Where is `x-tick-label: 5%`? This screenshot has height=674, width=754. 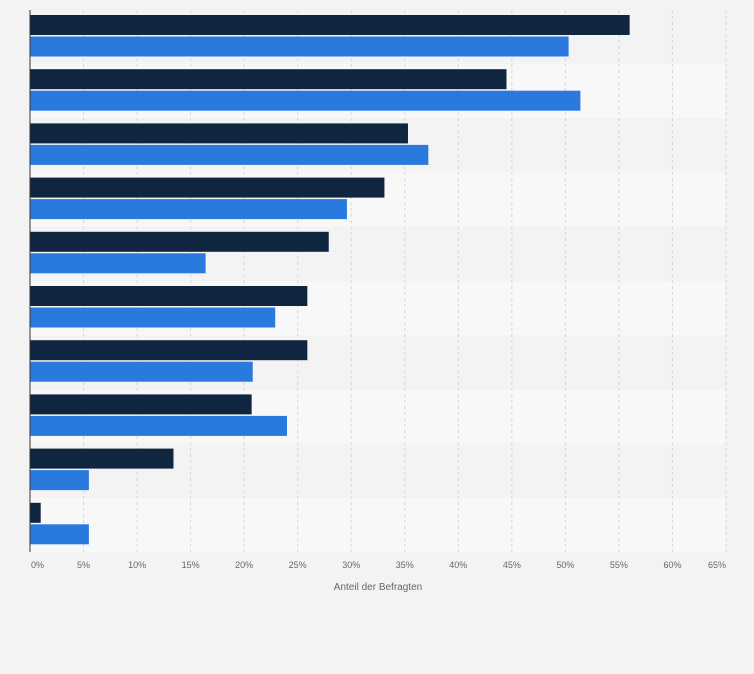 x-tick-label: 5% is located at coordinates (83, 565).